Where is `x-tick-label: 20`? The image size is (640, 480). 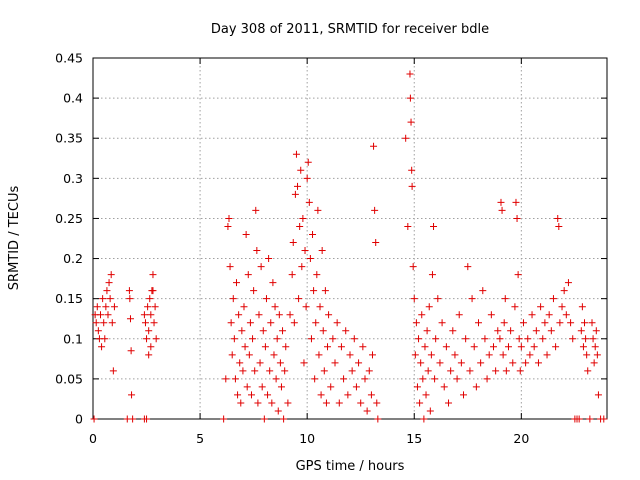
x-tick-label: 20 is located at coordinates (521, 438).